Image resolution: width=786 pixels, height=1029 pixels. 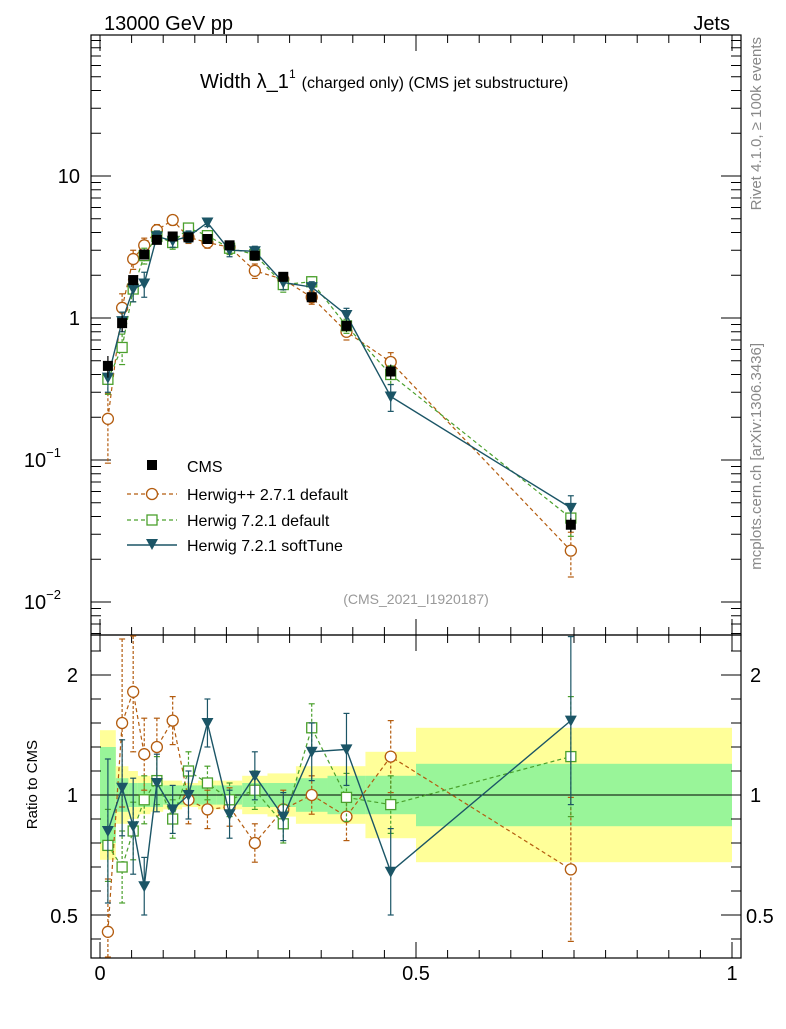 I want to click on legend-entry-cms: CMS, so click(x=185, y=467).